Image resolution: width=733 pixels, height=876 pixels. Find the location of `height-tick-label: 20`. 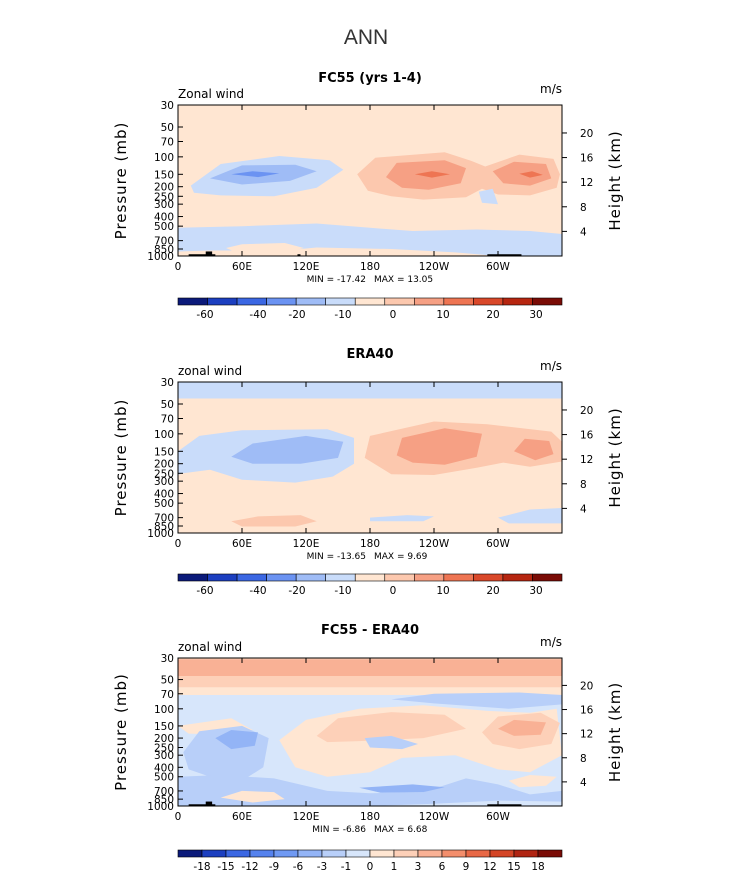

height-tick-label: 20 is located at coordinates (586, 134).